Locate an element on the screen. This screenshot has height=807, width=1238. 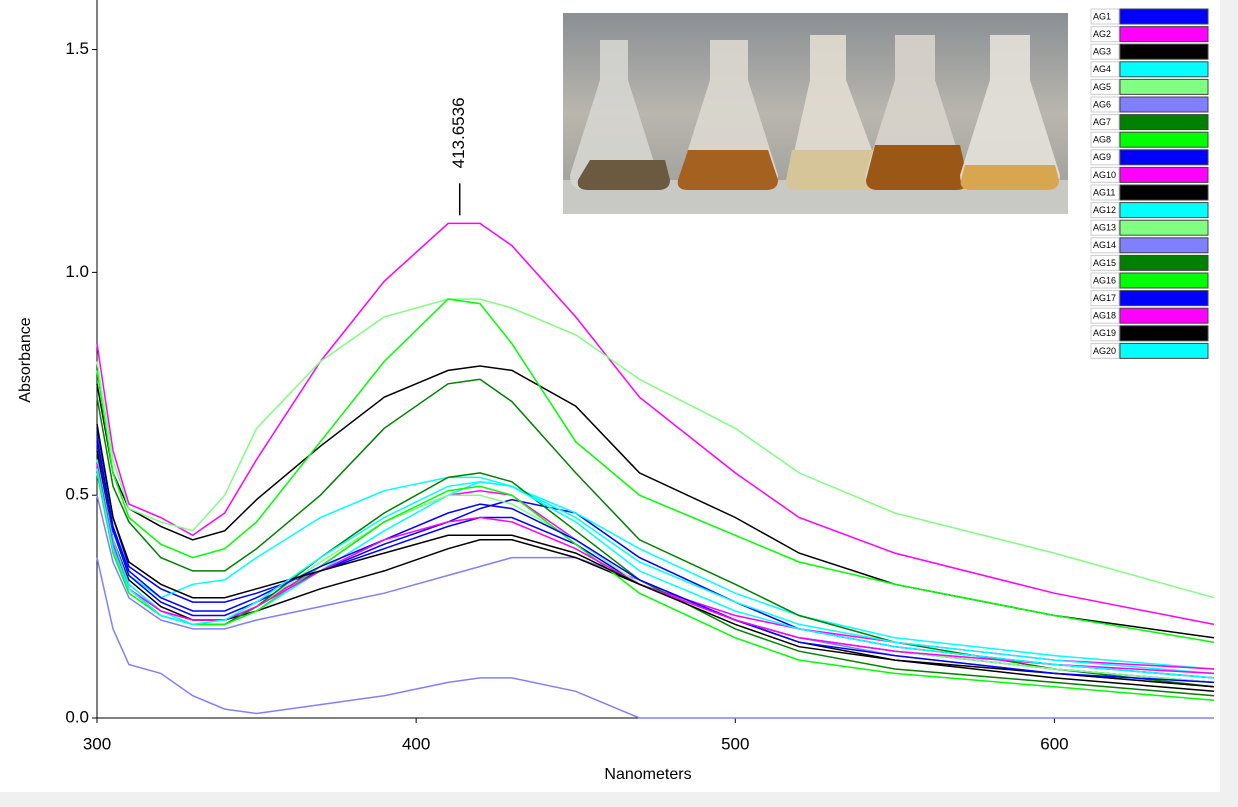
legend-label: AG5 is located at coordinates (1102, 87).